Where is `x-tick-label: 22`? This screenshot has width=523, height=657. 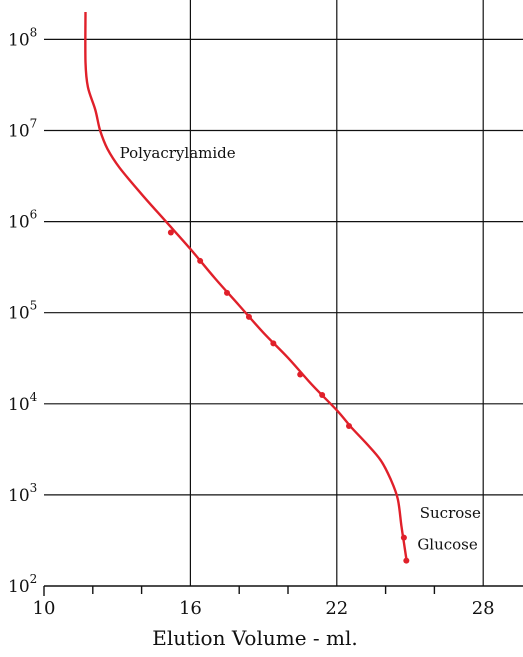 x-tick-label: 22 is located at coordinates (336, 608).